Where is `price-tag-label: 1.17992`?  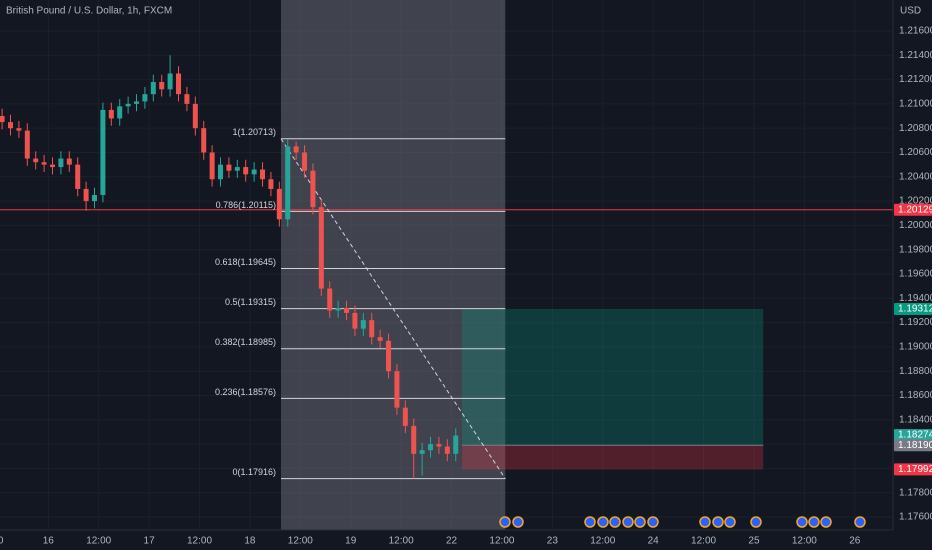
price-tag-label: 1.17992 is located at coordinates (915, 469).